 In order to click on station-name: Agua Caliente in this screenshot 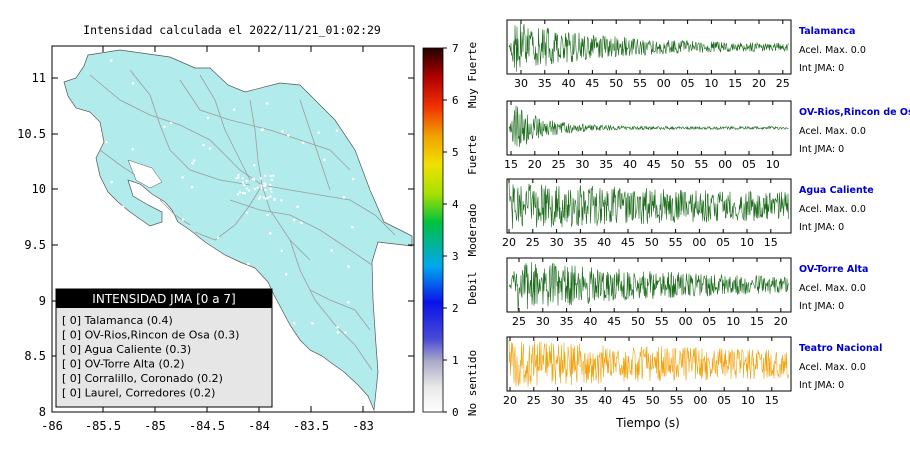, I will do `click(836, 190)`.